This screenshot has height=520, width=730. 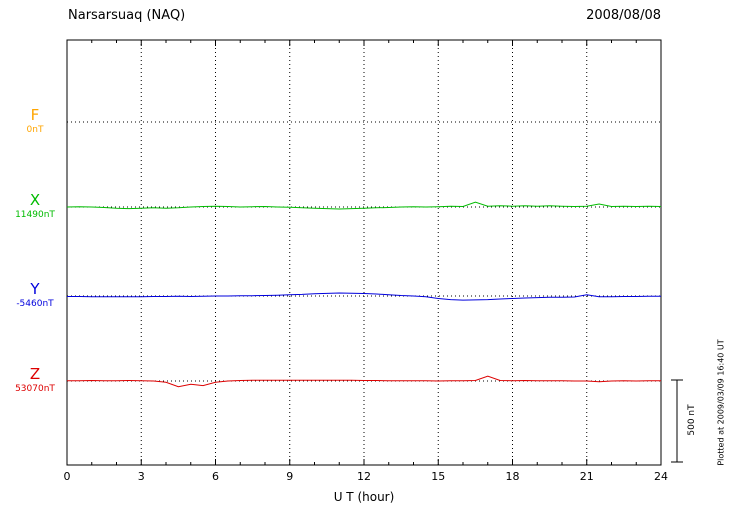 I want to click on x-tick-label: 21, so click(x=586, y=476).